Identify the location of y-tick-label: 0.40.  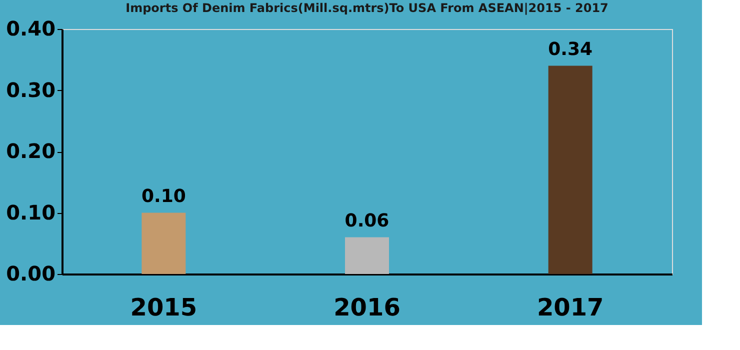
(31, 28).